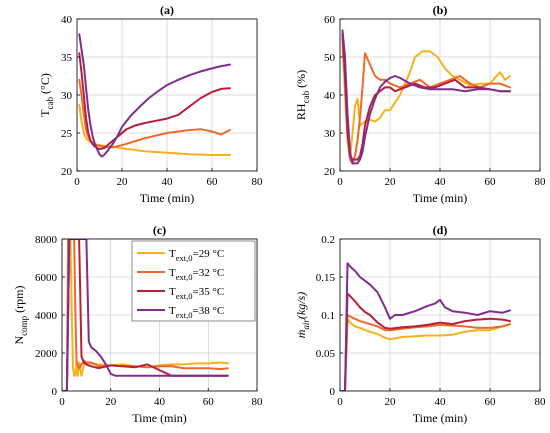 The image size is (550, 433). What do you see at coordinates (209, 273) in the screenshot?
I see `legend-entry-value: =32 °C` at bounding box center [209, 273].